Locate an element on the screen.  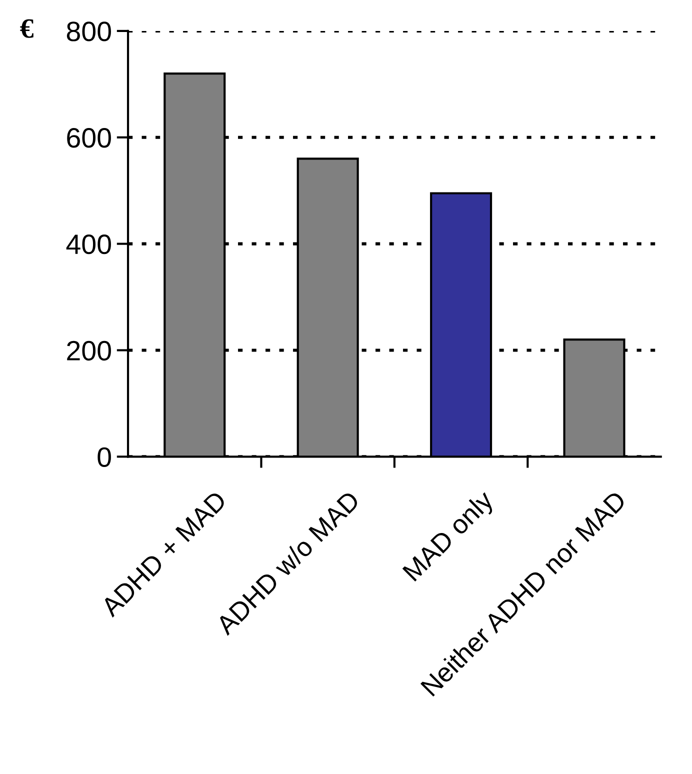
y-tick-label: 400 is located at coordinates (88, 244).